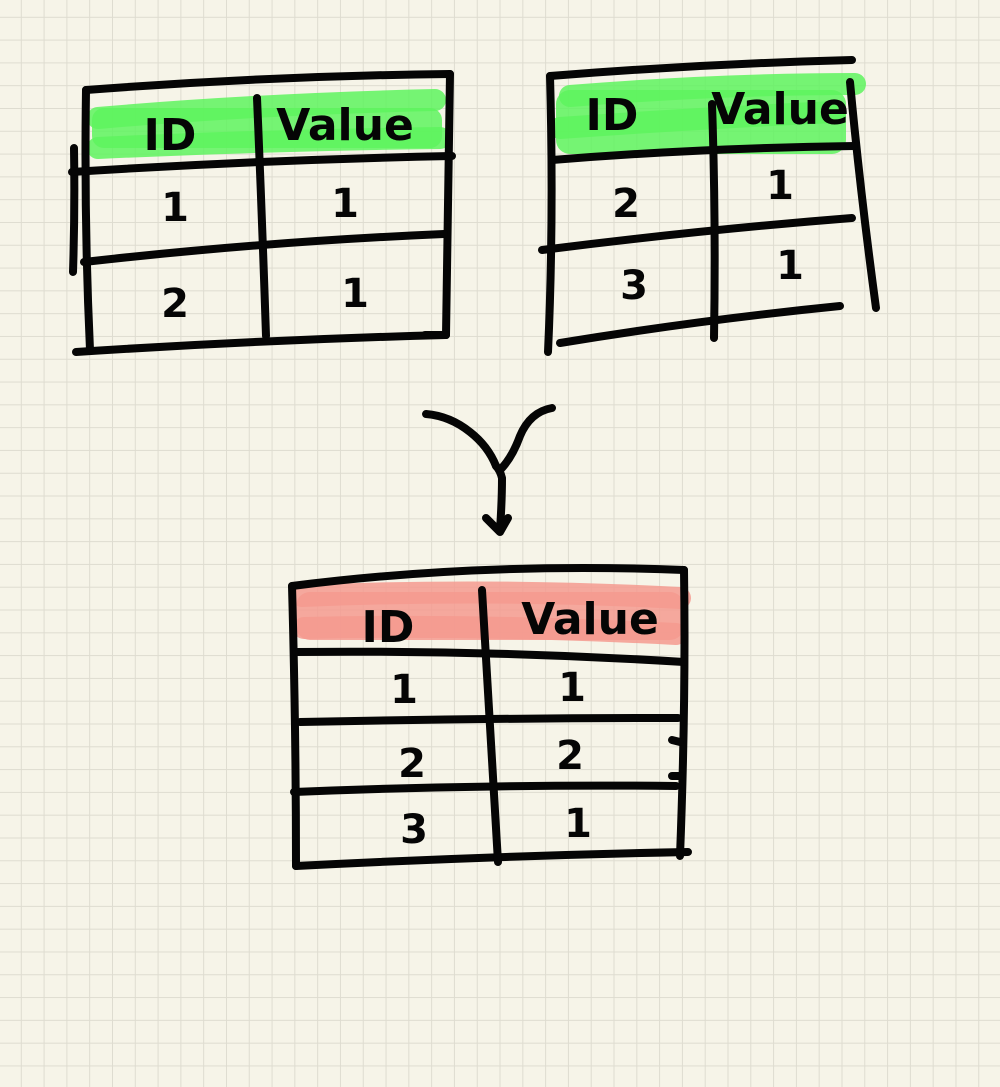 The image size is (1000, 1087). I want to click on input-table-right: ID Value 2 1 3 1, so click(709, 206).